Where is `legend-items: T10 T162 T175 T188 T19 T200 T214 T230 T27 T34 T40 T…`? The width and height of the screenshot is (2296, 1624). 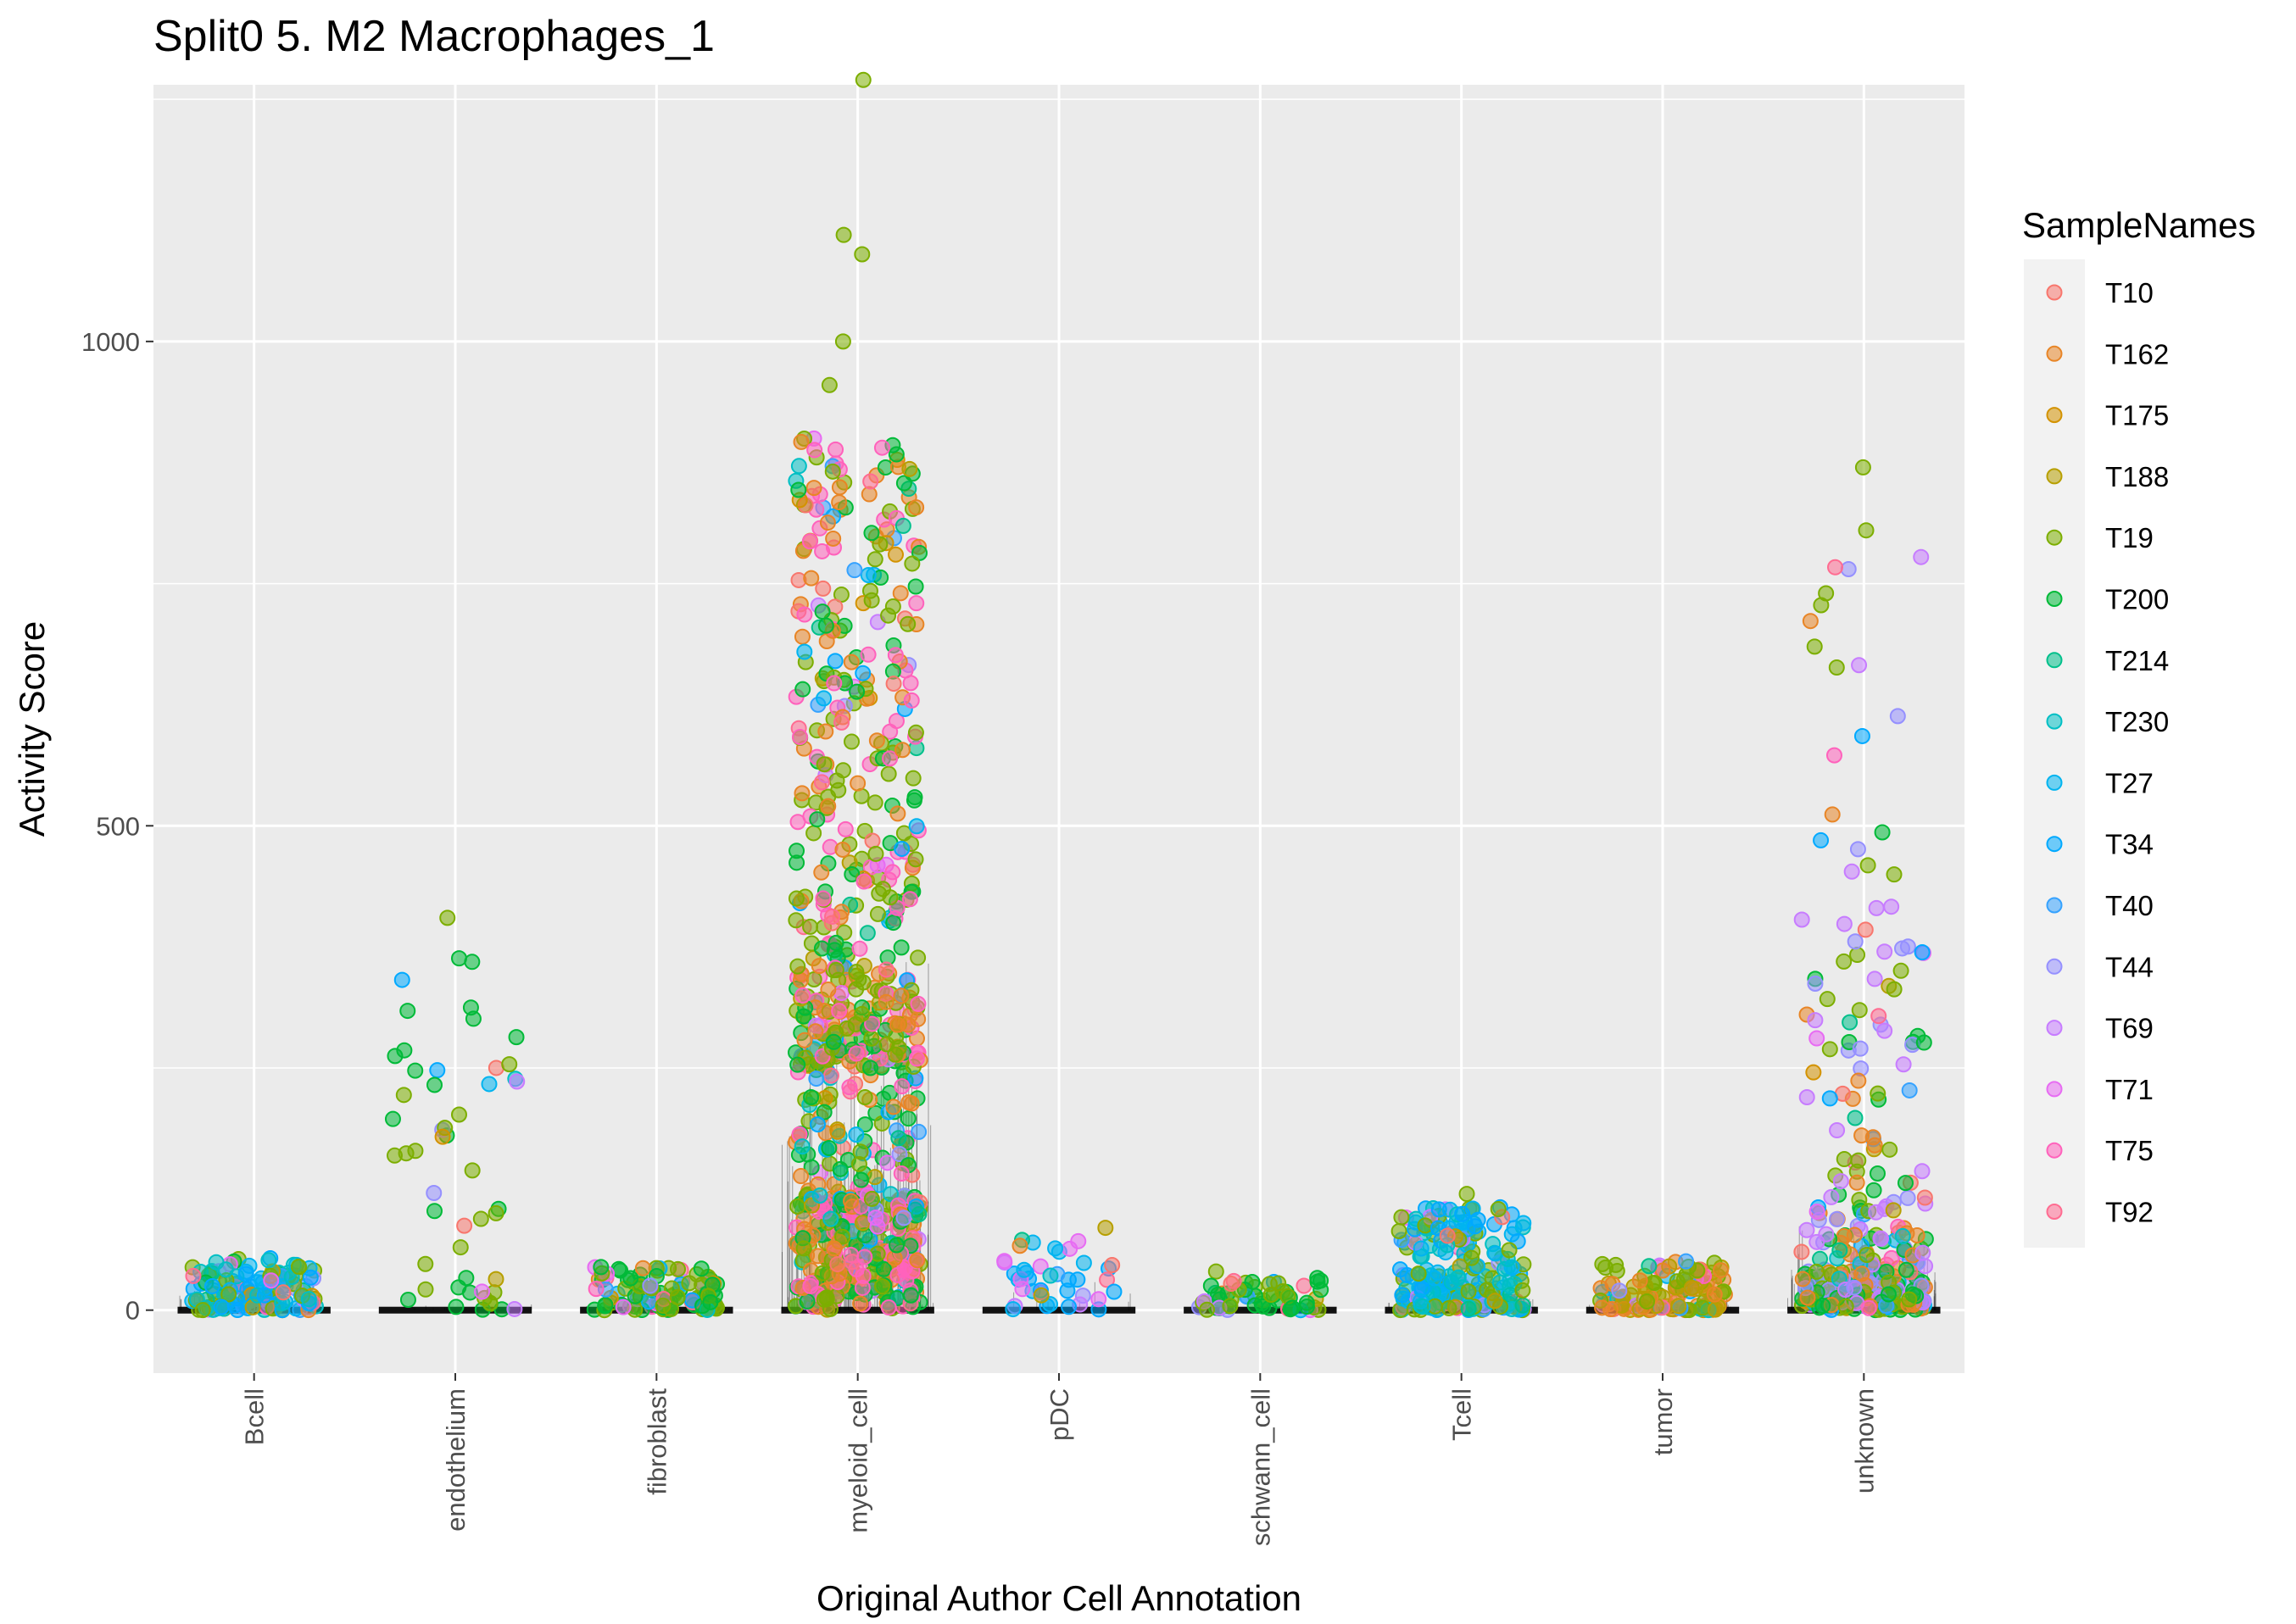 legend-items: T10 T162 T175 T188 T19 T200 T214 T230 T27 T34 T40 T… is located at coordinates (2107, 752).